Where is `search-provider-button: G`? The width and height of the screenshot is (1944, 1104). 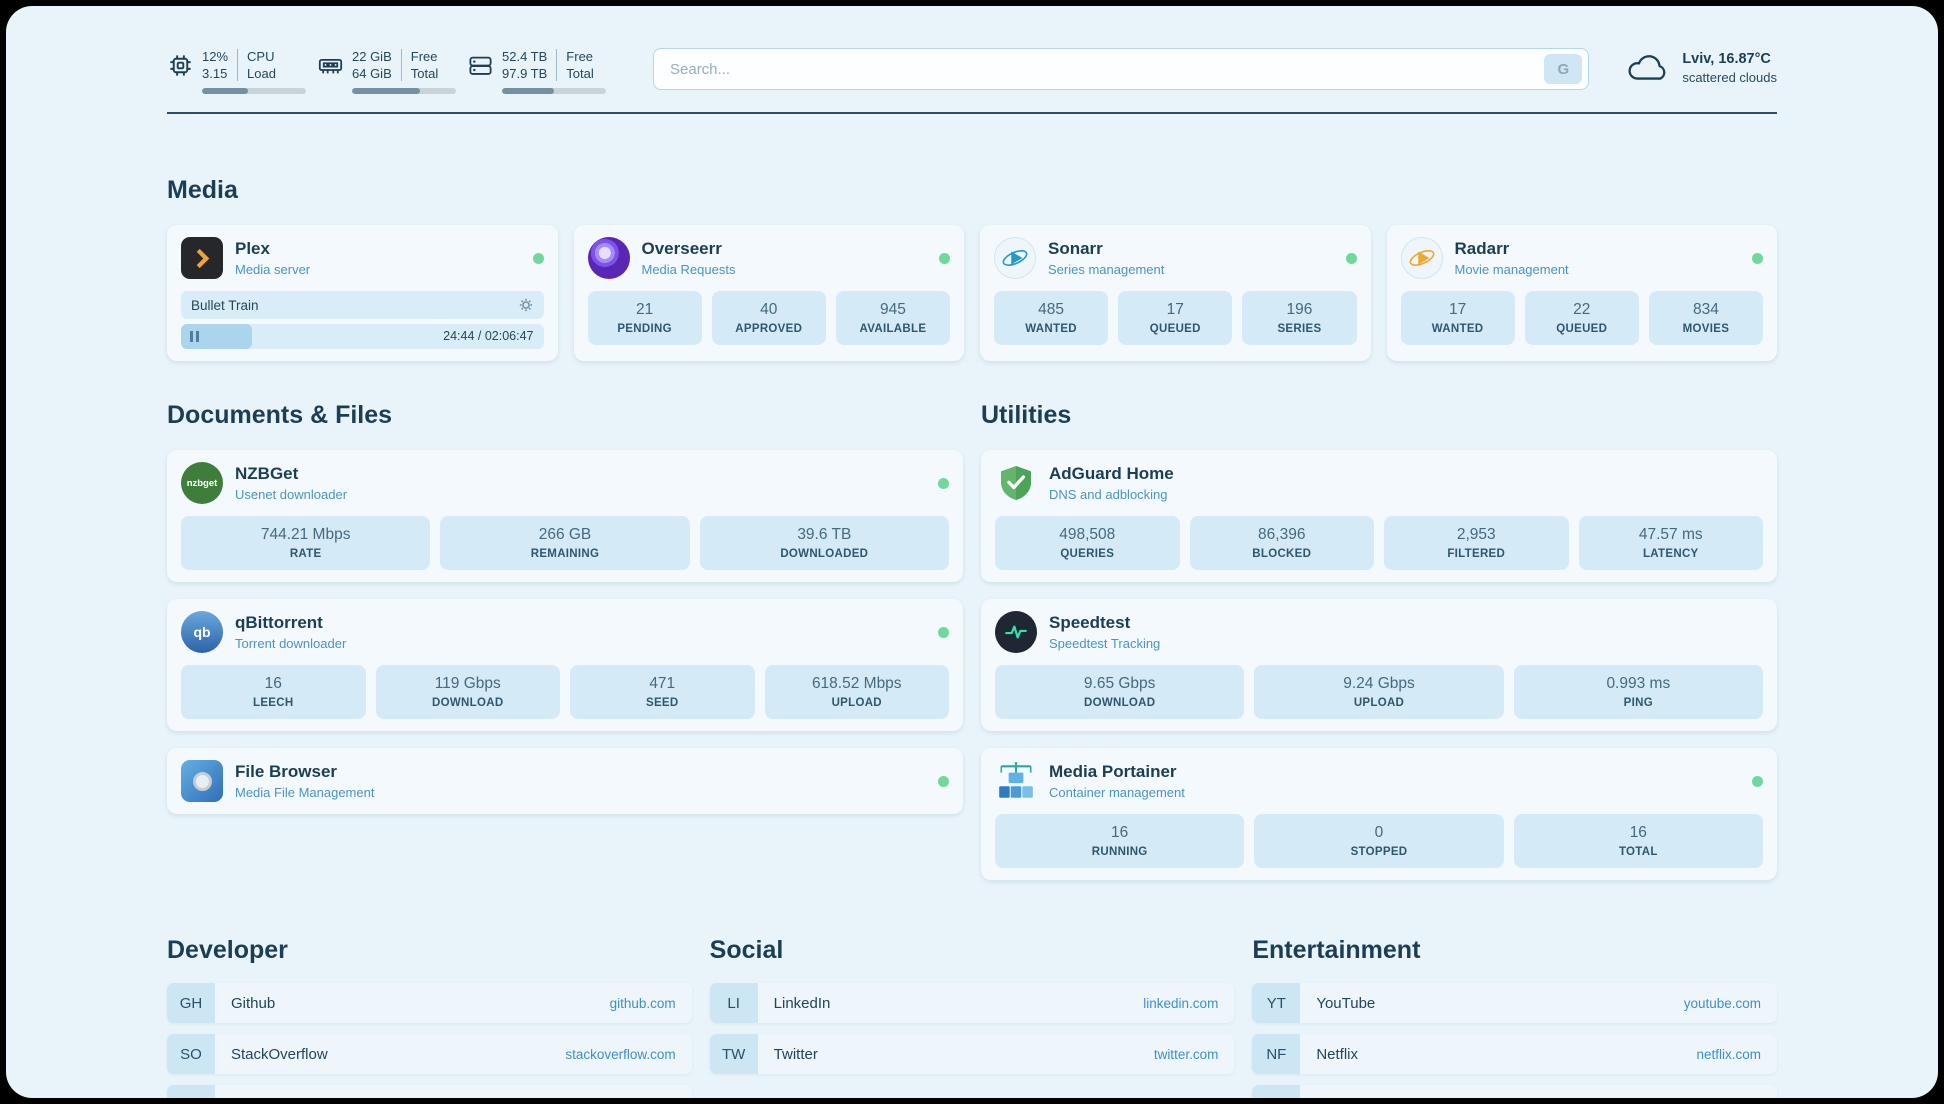 search-provider-button: G is located at coordinates (1563, 69).